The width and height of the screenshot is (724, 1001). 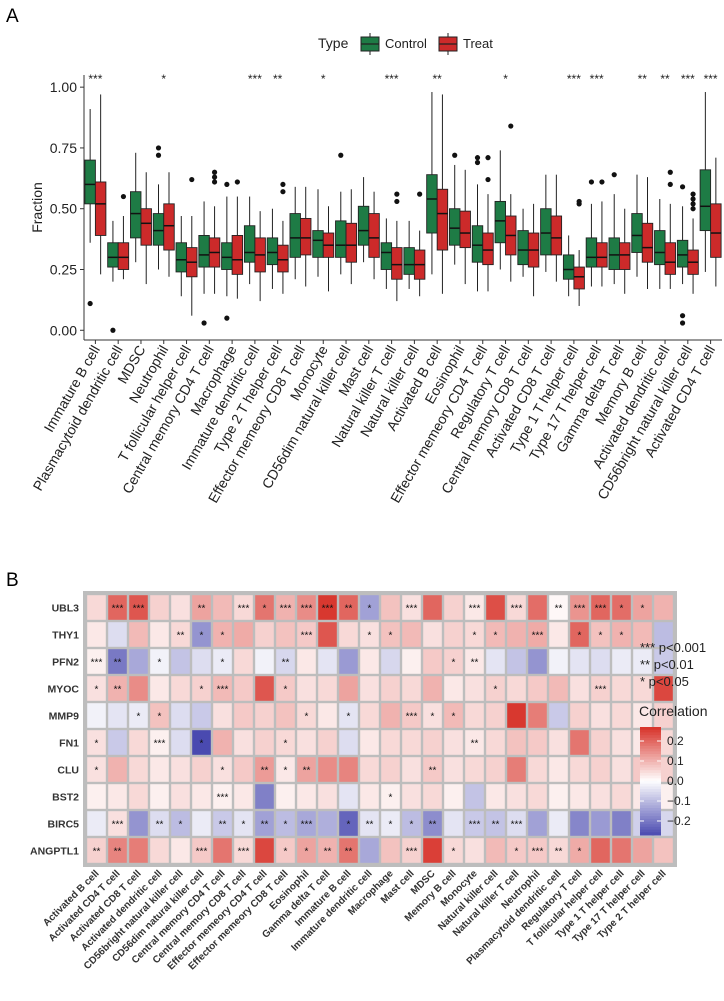 What do you see at coordinates (223, 690) in the screenshot?
I see `cell-significance: ***` at bounding box center [223, 690].